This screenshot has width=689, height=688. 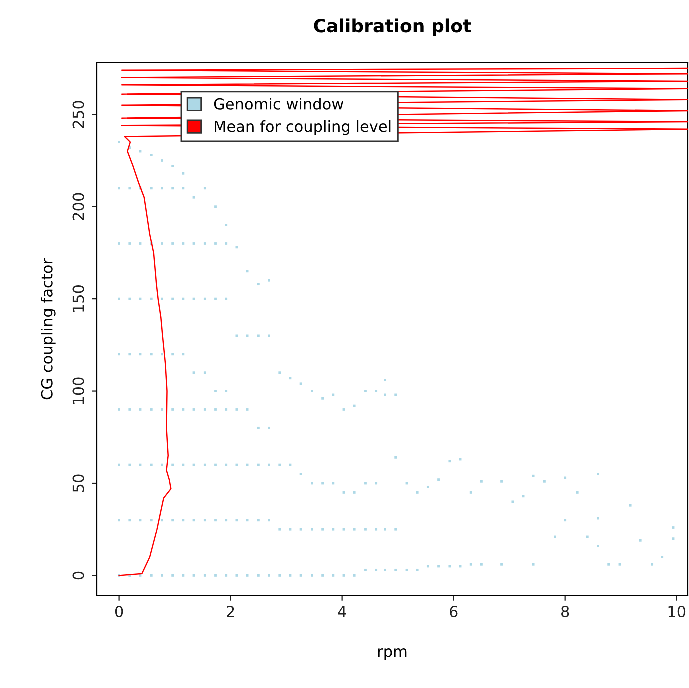 I want to click on y-tick-label: 100, so click(x=78, y=391).